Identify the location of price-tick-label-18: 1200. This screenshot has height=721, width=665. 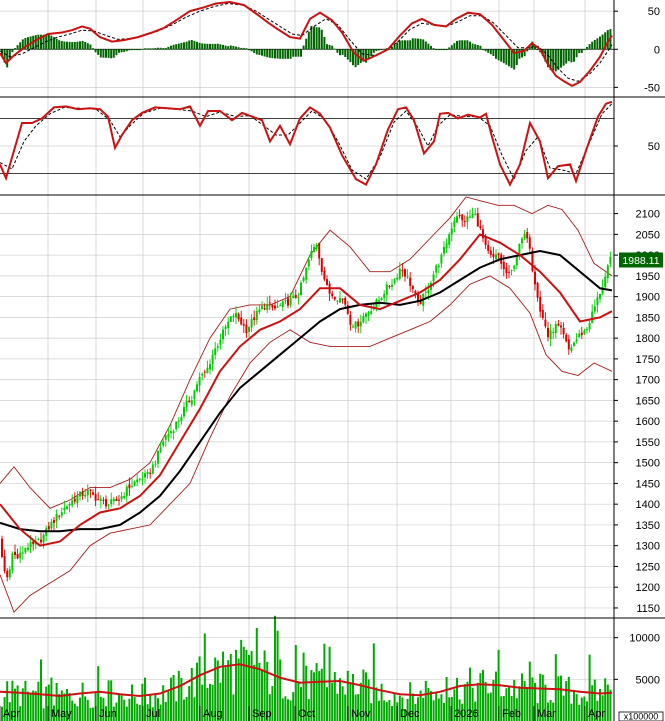
(648, 588).